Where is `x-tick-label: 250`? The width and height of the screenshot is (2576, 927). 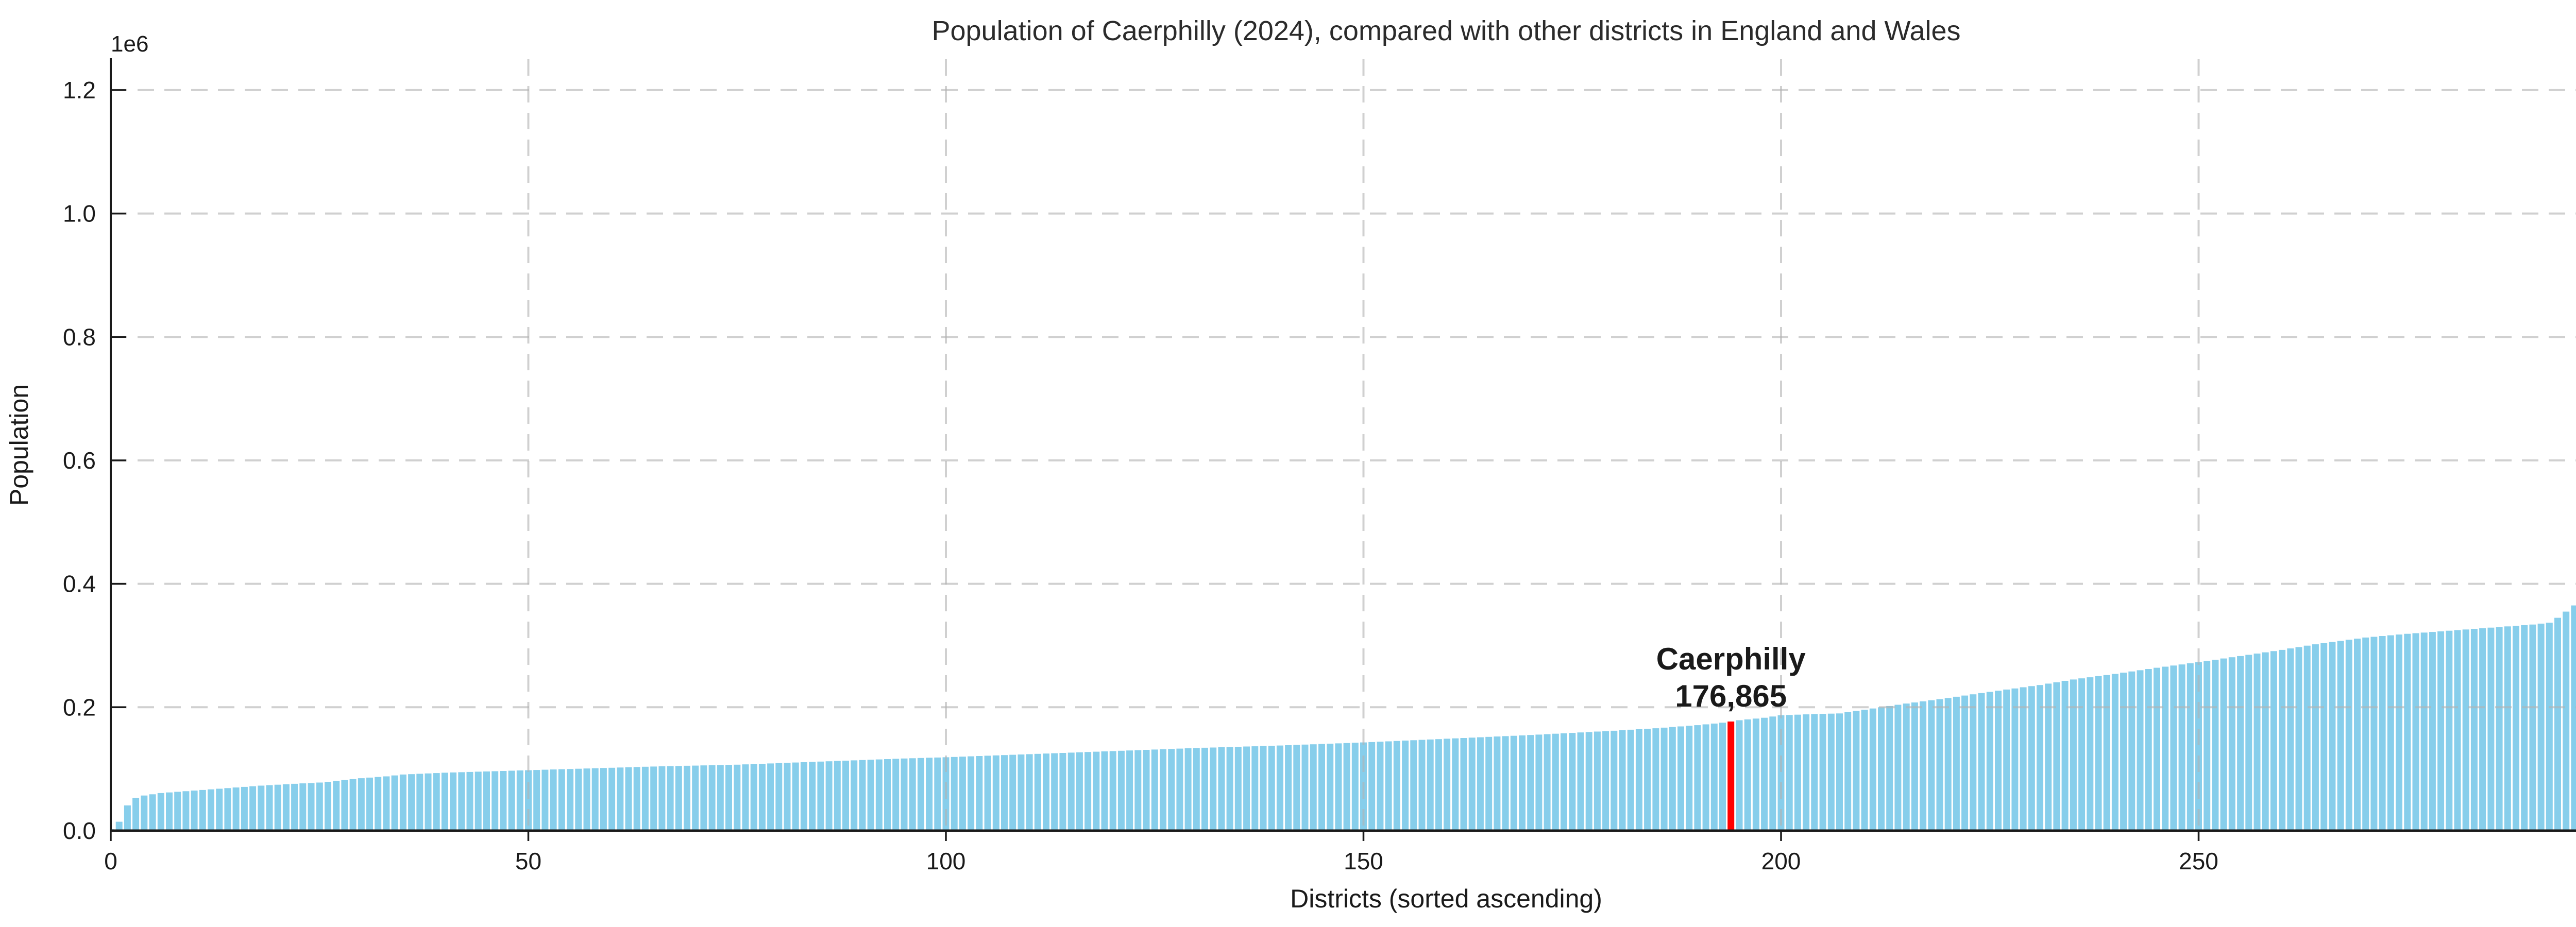 x-tick-label: 250 is located at coordinates (2198, 861).